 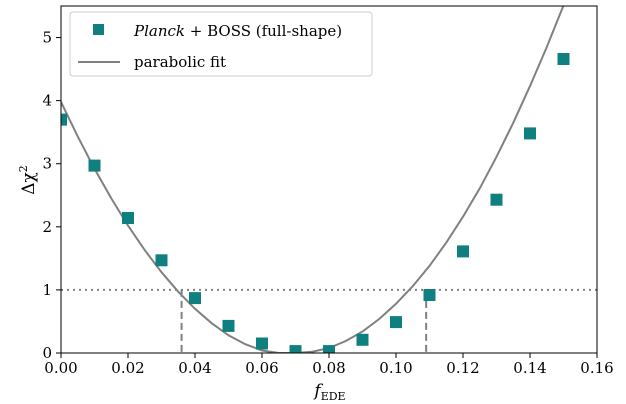 I want to click on x-tick-label: 0.02, so click(x=127, y=368).